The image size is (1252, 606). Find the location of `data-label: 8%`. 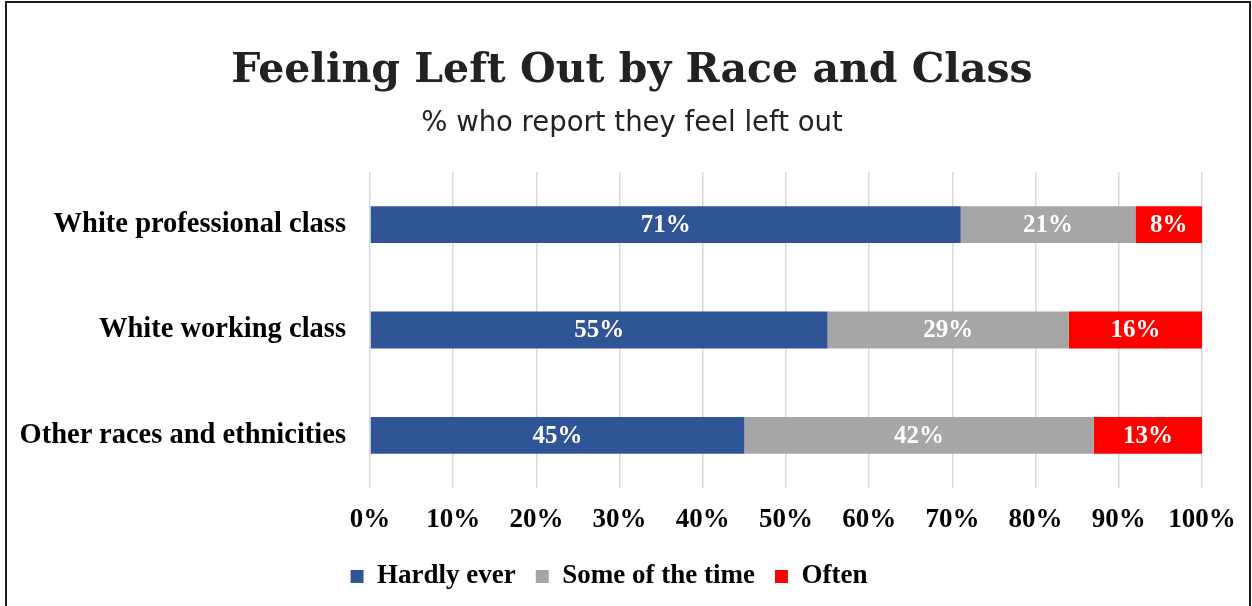

data-label: 8% is located at coordinates (1168, 224).